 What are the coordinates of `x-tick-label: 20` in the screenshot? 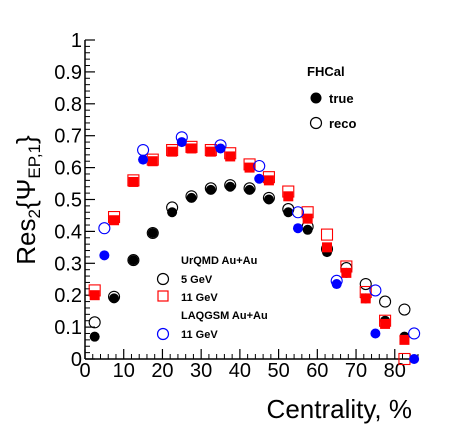 It's located at (162, 371).